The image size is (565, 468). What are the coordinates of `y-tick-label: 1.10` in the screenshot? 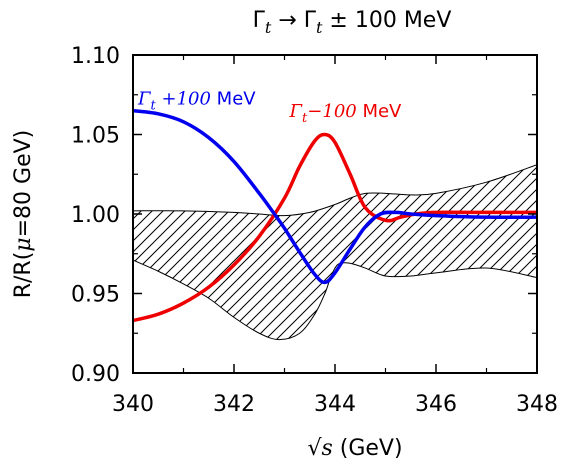 It's located at (95, 56).